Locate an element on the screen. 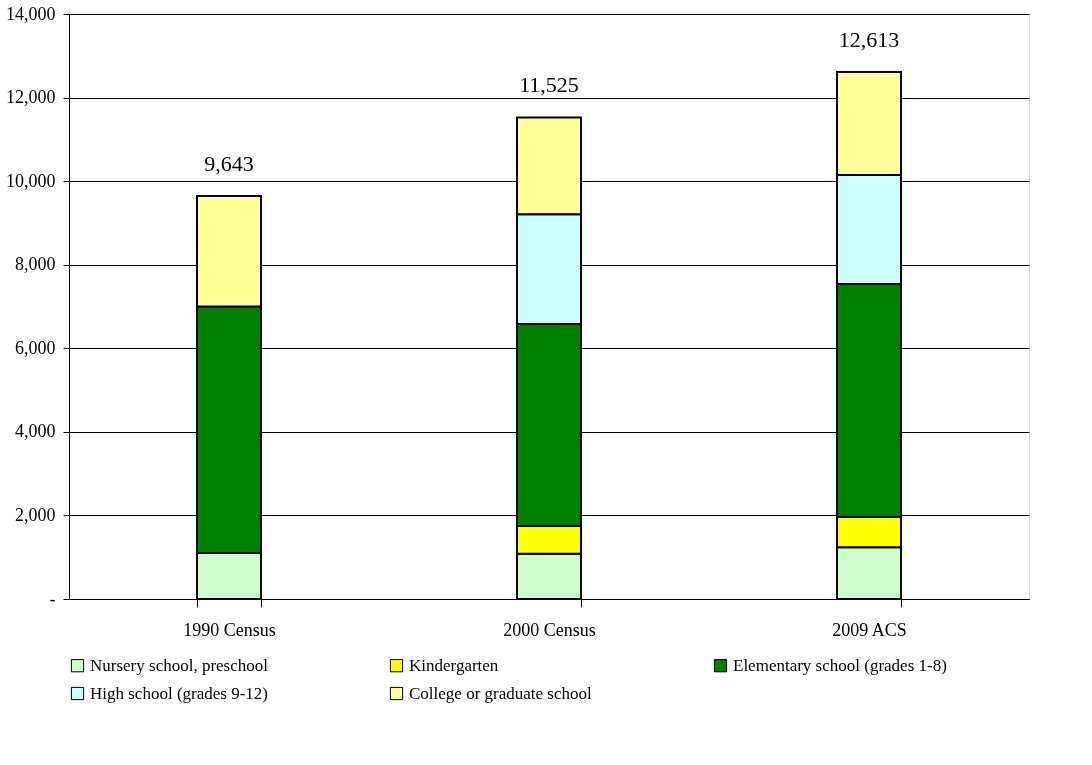 This screenshot has height=765, width=1092. y-tick-label: 8,000 is located at coordinates (35, 264).